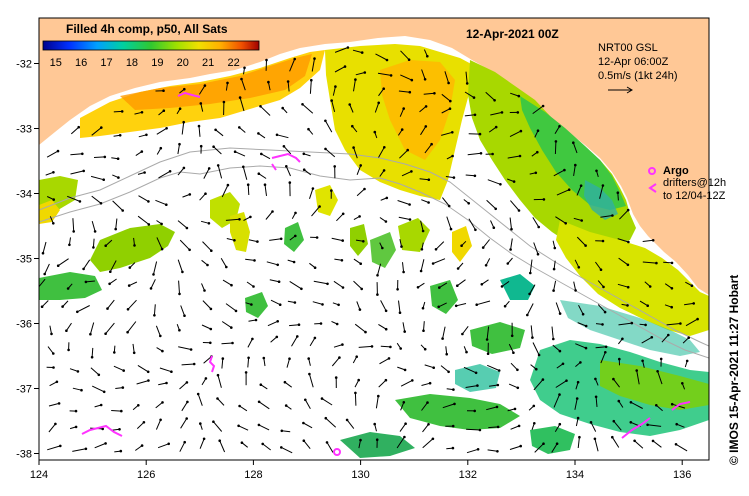 This screenshot has width=749, height=496. What do you see at coordinates (24, 195) in the screenshot?
I see `y-tick-label: -34` at bounding box center [24, 195].